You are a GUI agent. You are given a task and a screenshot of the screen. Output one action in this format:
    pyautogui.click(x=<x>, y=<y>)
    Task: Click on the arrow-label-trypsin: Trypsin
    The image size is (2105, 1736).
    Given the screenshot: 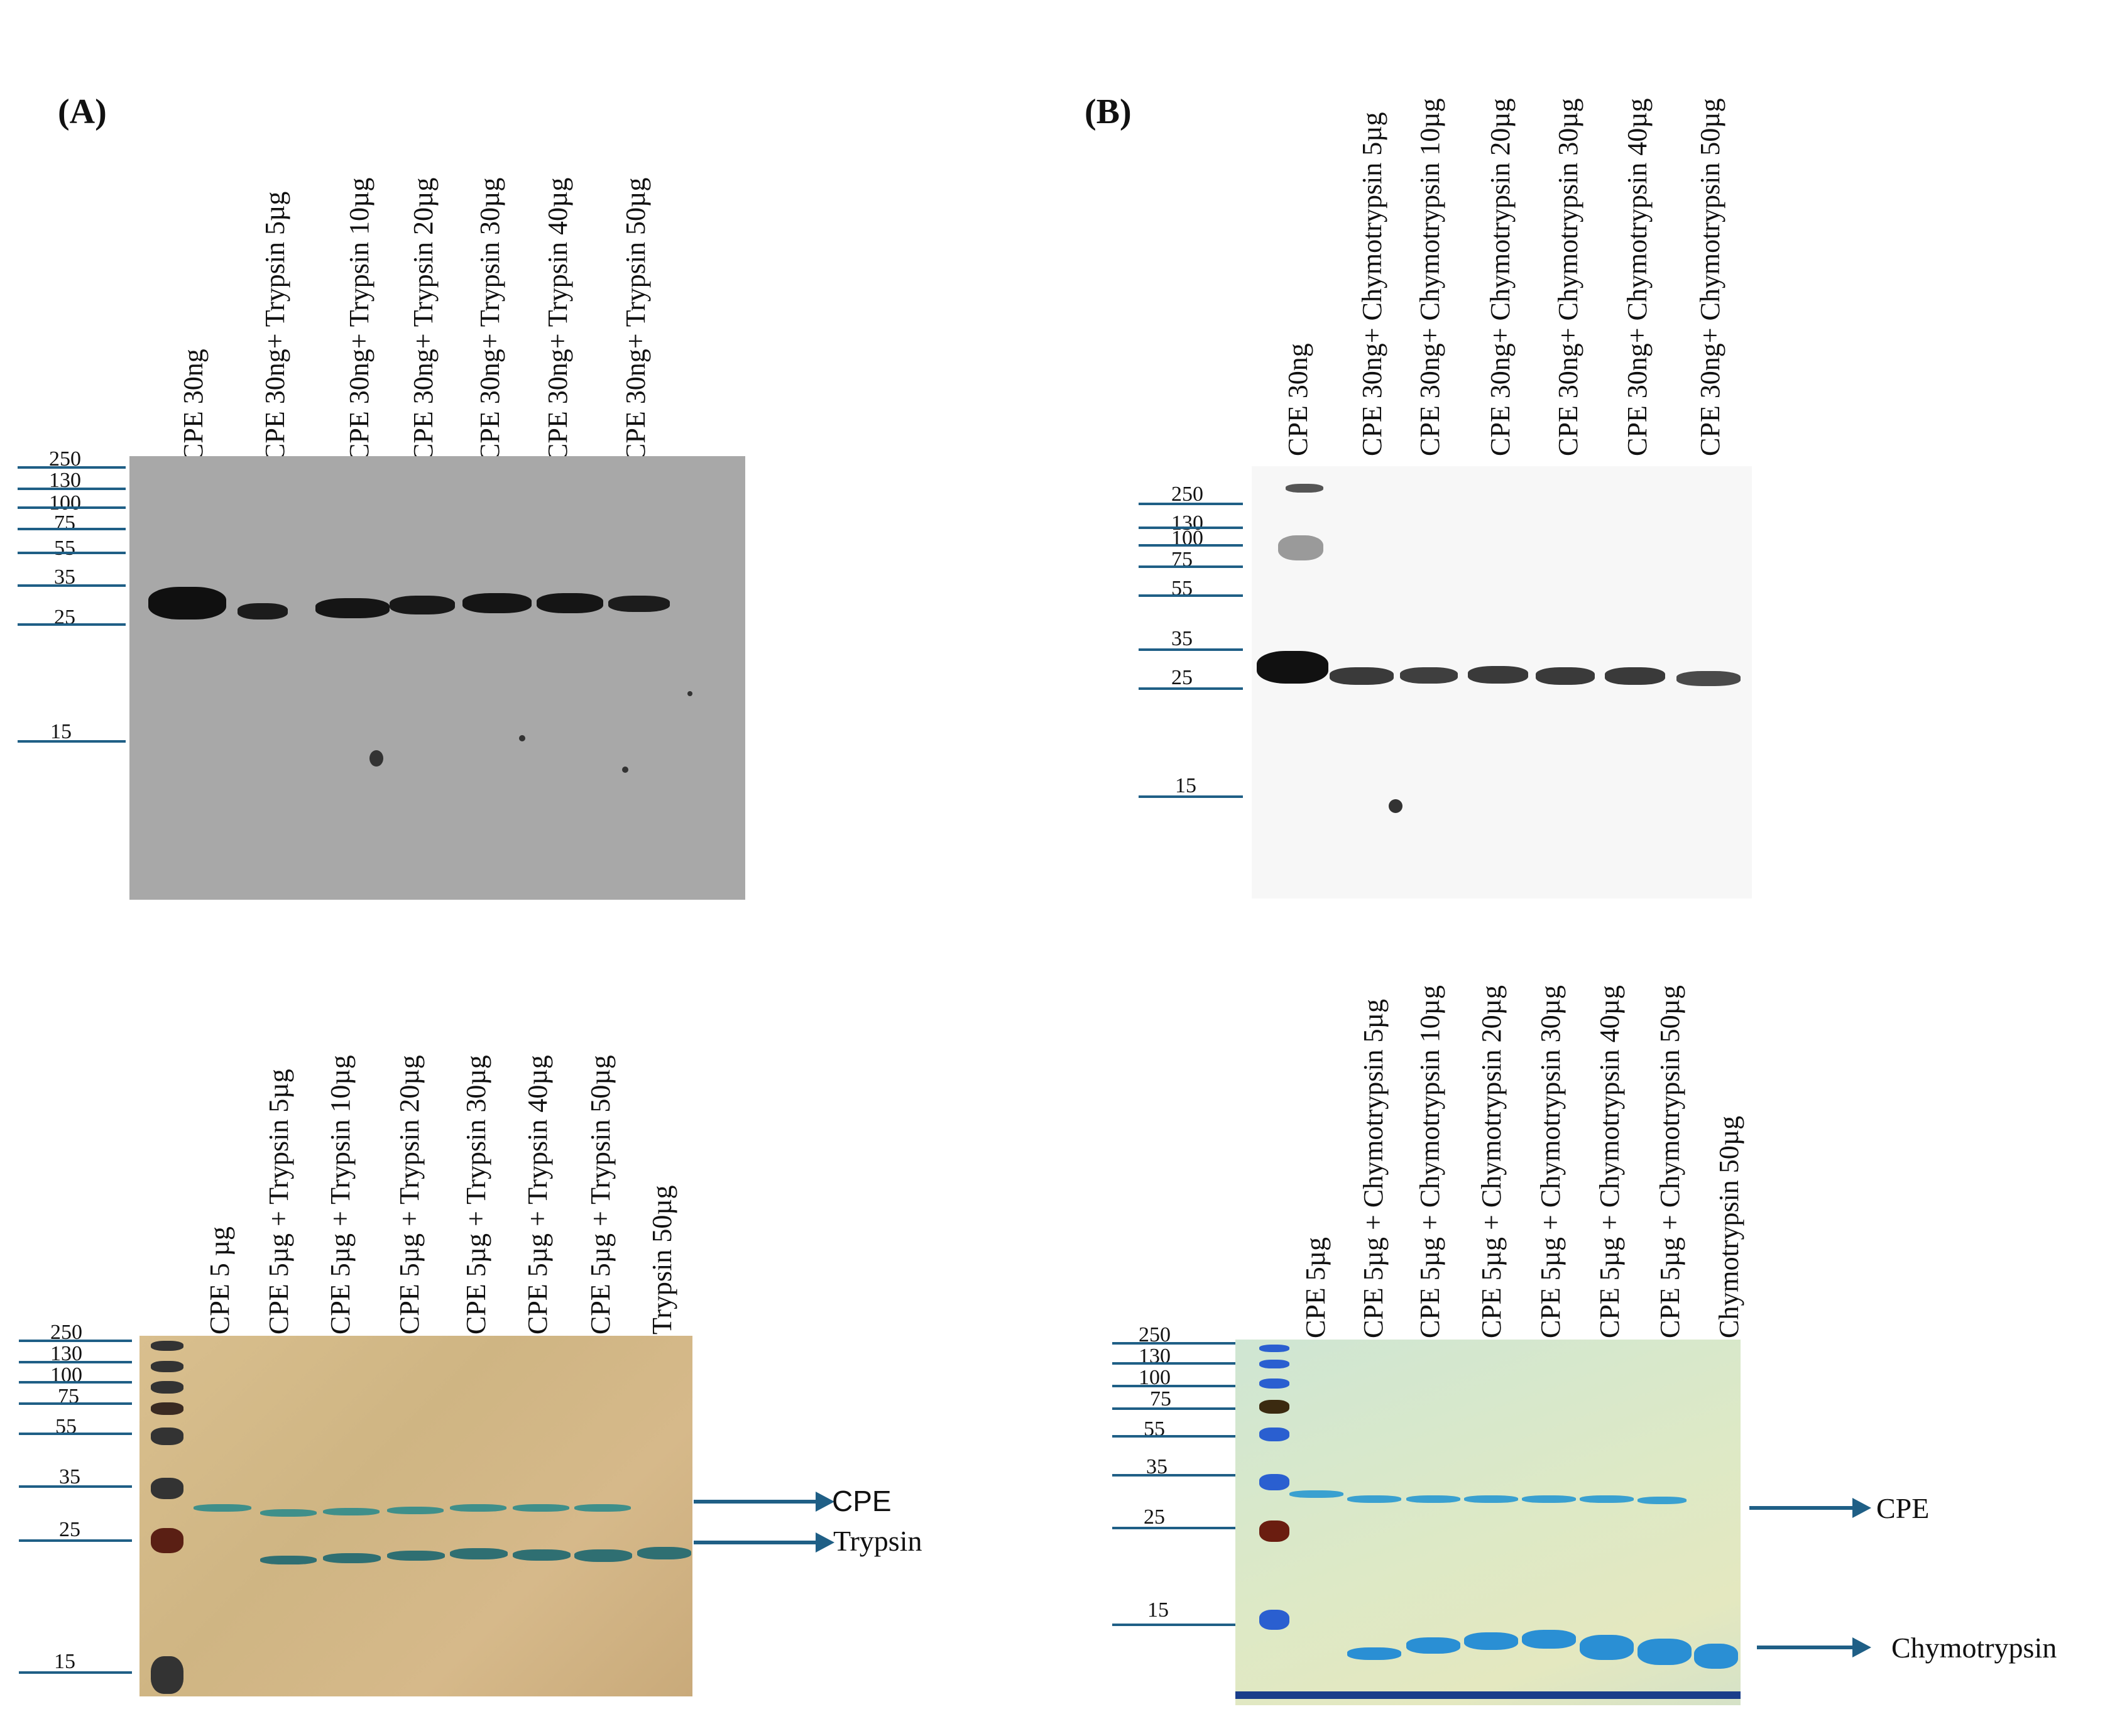 What is the action you would take?
    pyautogui.click(x=877, y=1541)
    